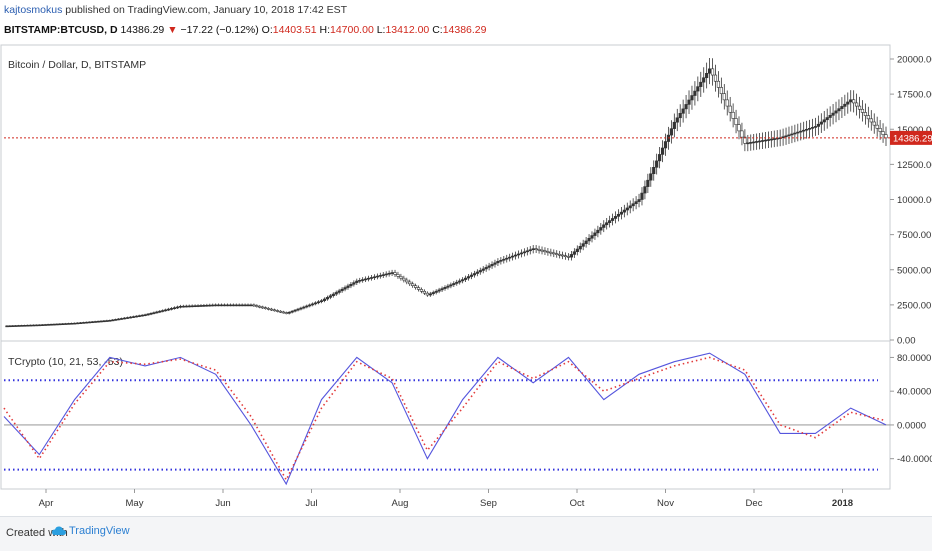  I want to click on price-tick-label: 0.00, so click(906, 341).